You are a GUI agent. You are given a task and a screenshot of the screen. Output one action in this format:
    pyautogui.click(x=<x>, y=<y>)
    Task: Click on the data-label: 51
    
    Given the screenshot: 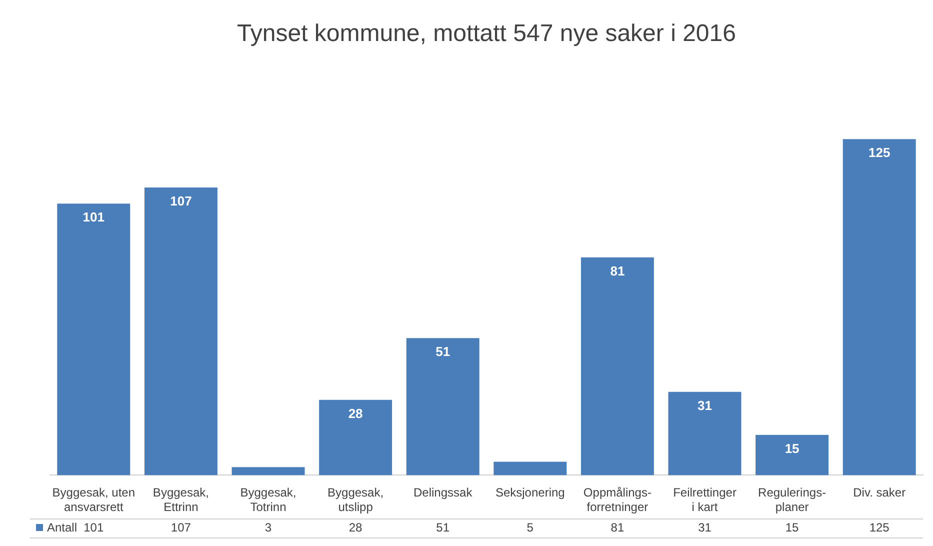 What is the action you would take?
    pyautogui.click(x=443, y=527)
    